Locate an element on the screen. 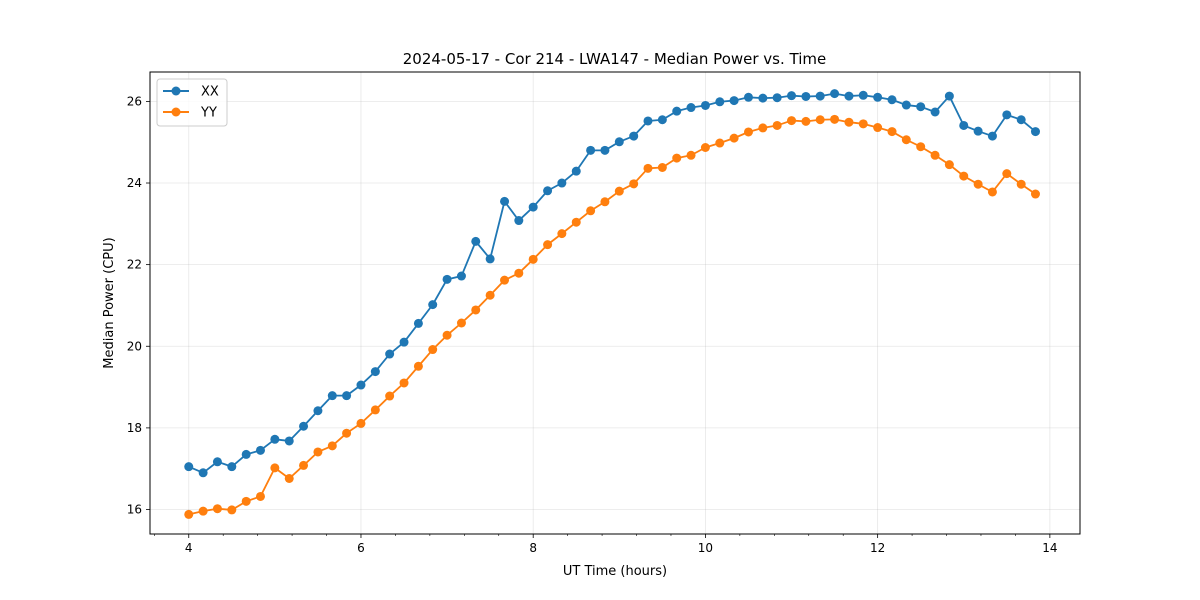  x-tick-label: 10 is located at coordinates (705, 548).